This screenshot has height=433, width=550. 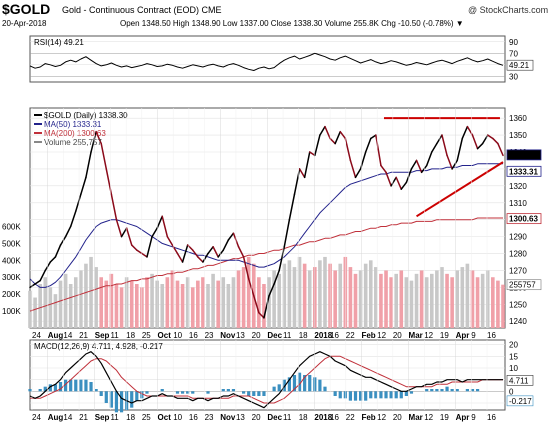 I want to click on price-current-box, so click(x=524, y=171).